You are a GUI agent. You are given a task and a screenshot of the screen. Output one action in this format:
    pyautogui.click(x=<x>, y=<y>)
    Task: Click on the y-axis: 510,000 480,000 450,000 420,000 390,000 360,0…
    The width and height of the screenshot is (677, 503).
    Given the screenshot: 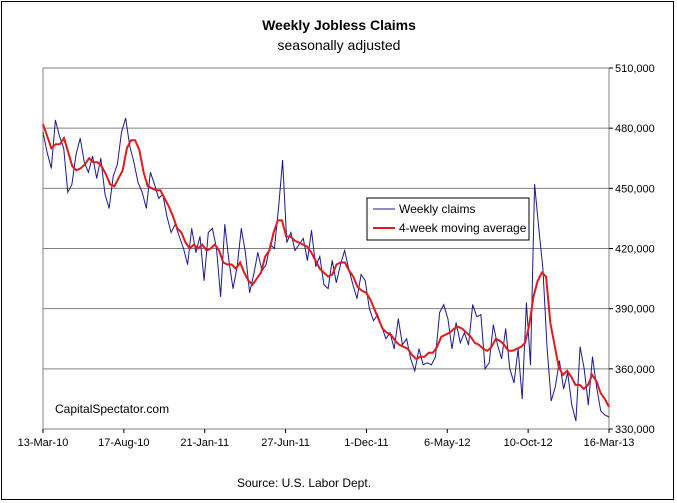 What is the action you would take?
    pyautogui.click(x=632, y=249)
    